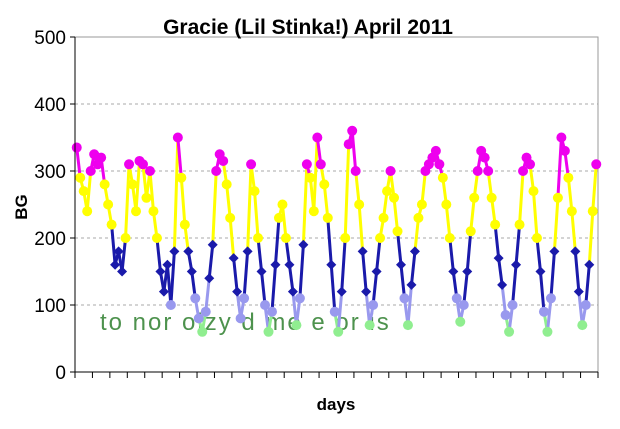 This screenshot has height=429, width=620. What do you see at coordinates (336, 404) in the screenshot?
I see `x-axis-label: days` at bounding box center [336, 404].